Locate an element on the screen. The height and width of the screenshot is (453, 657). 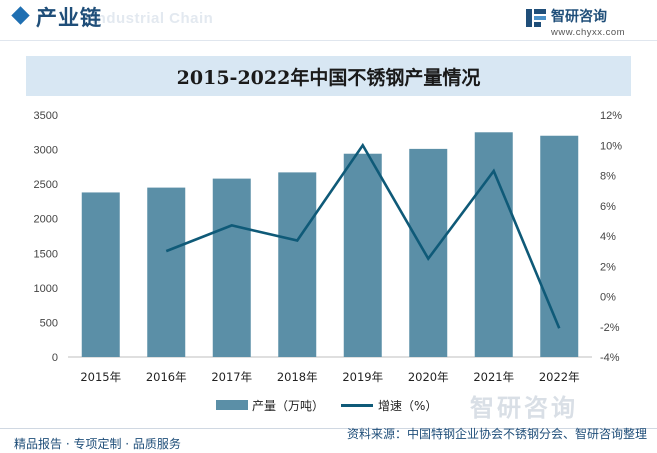
y-right-tick-label: 4% is located at coordinates (608, 237).